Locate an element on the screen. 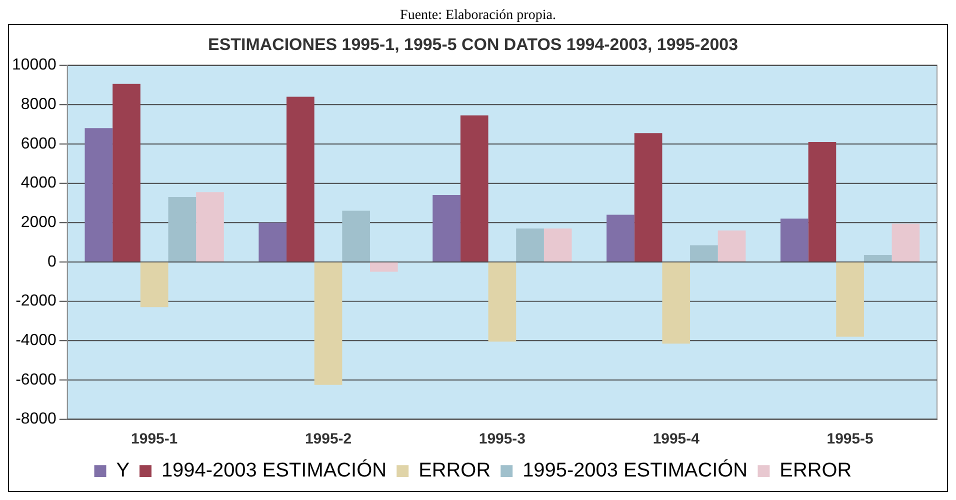  y-tick-label: 0 is located at coordinates (52, 261).